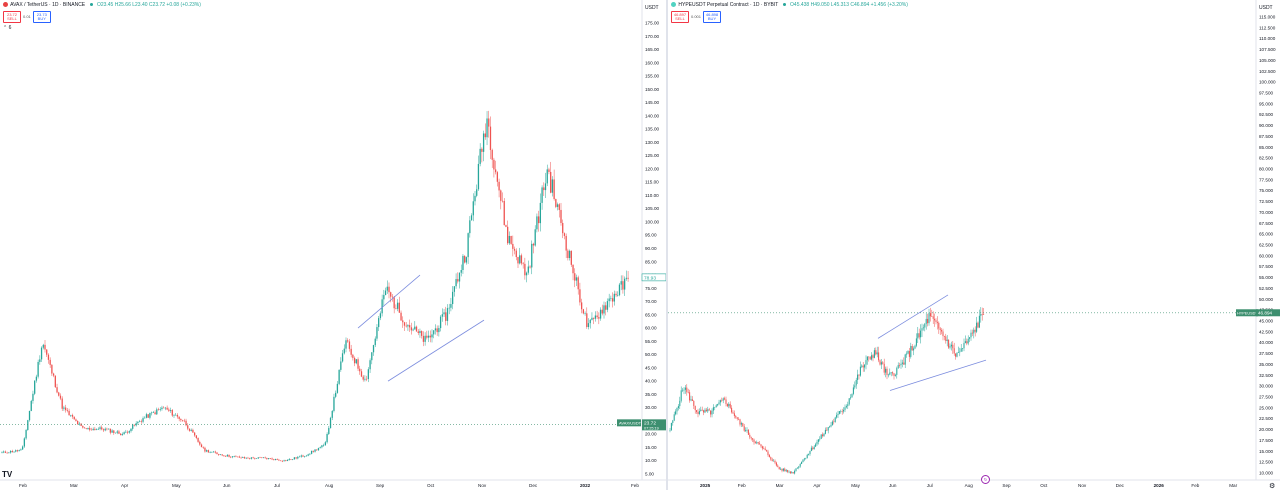 The height and width of the screenshot is (490, 1280). What do you see at coordinates (7, 28) in the screenshot?
I see `indicators-collapse-toggle: ⌃ 6` at bounding box center [7, 28].